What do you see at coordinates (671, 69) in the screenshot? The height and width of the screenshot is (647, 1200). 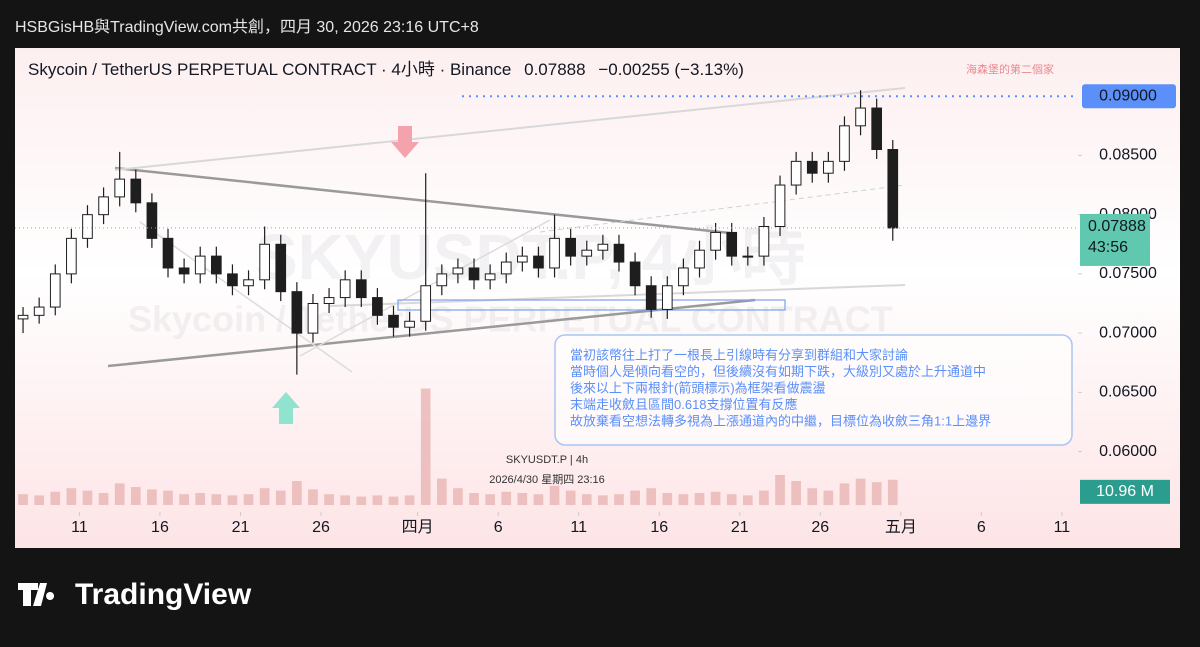 I see `change: −0.00255 (−3.13%)` at bounding box center [671, 69].